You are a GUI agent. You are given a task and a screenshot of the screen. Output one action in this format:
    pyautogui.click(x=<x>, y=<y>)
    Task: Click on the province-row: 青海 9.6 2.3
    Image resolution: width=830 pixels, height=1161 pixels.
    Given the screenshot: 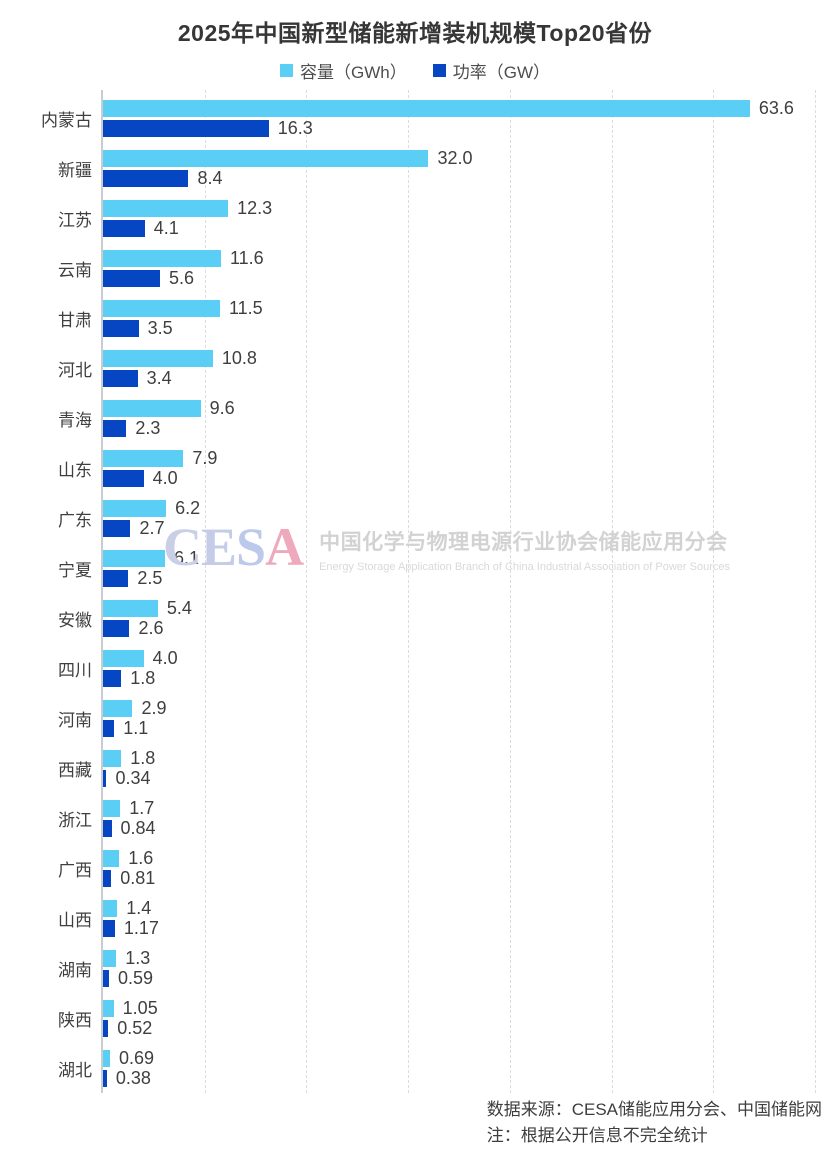 What is the action you would take?
    pyautogui.click(x=435, y=418)
    